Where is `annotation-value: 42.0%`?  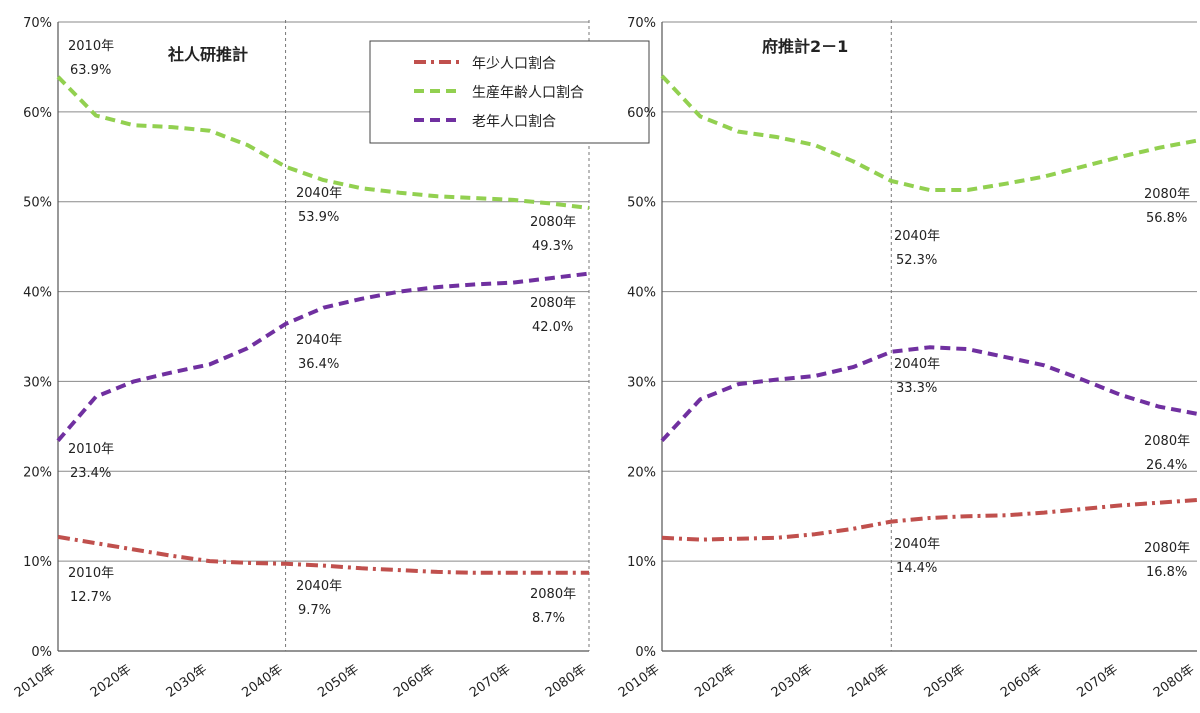 annotation-value: 42.0% is located at coordinates (552, 327).